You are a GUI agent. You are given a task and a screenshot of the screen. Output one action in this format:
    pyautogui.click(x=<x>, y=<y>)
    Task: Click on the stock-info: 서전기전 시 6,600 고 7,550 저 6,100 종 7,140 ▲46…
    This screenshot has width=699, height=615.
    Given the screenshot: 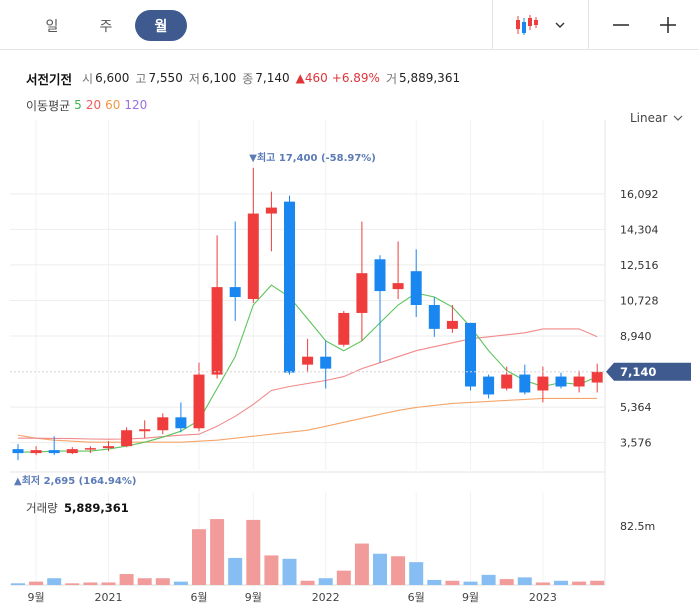 What is the action you would take?
    pyautogui.click(x=246, y=78)
    